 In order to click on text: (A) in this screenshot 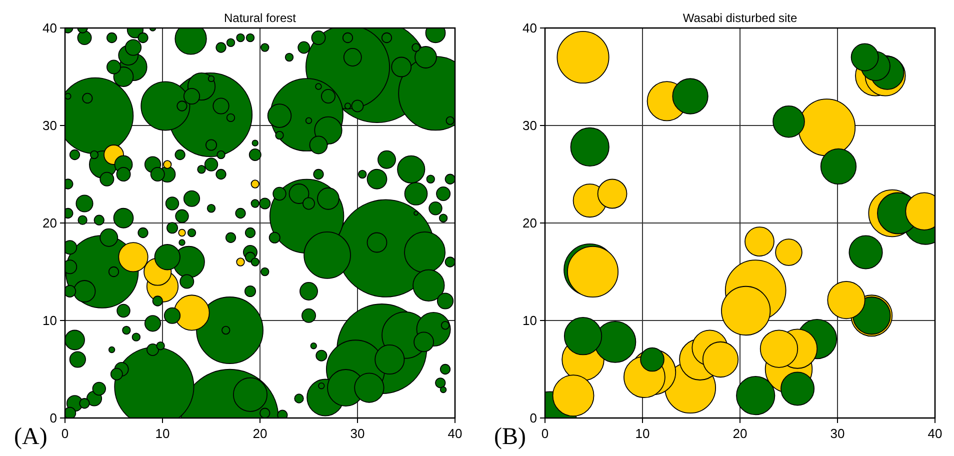, I will do `click(31, 437)`.